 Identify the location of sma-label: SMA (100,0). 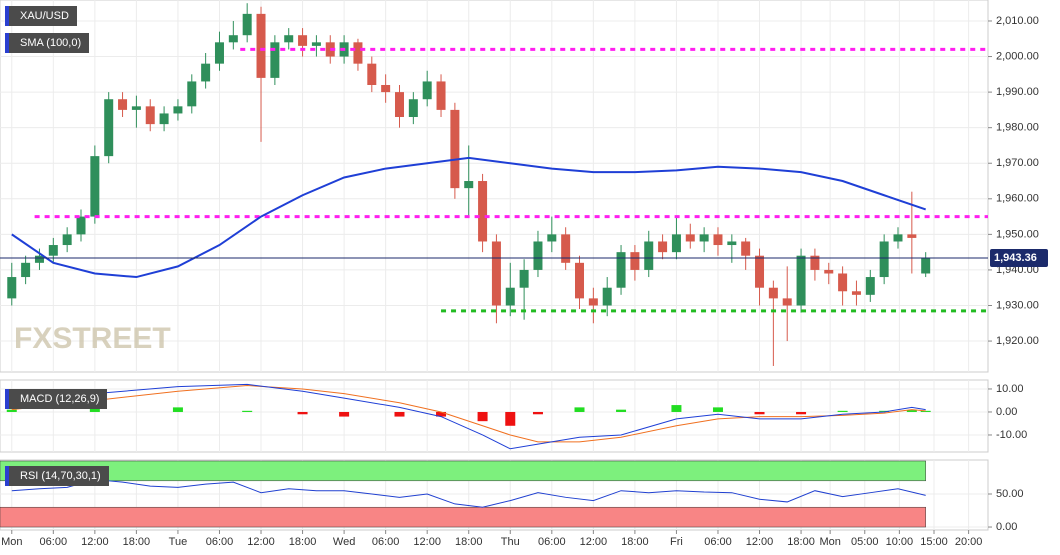
(47, 43).